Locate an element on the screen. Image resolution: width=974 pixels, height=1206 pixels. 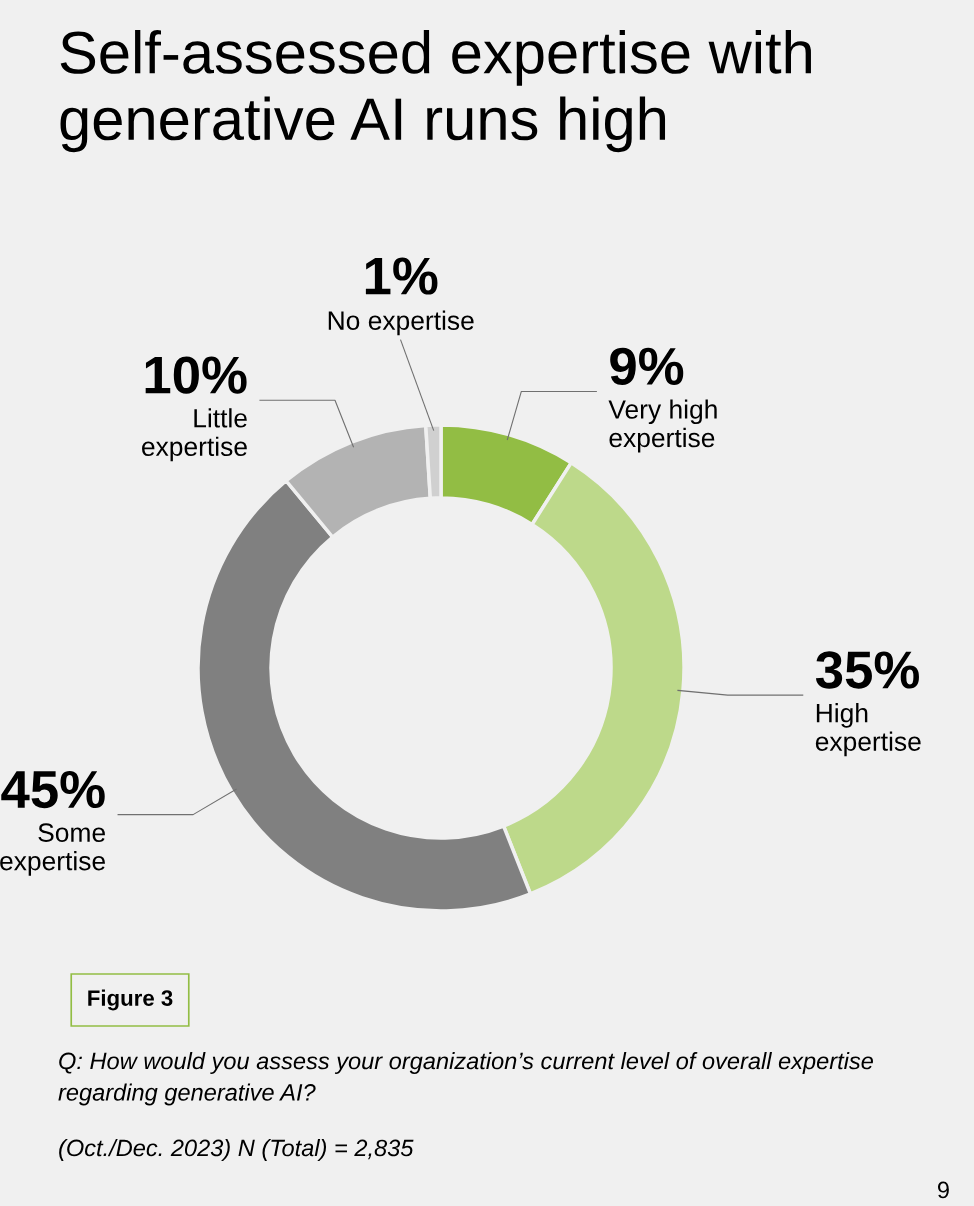
slice-label: Some expertise is located at coordinates (52, 849).